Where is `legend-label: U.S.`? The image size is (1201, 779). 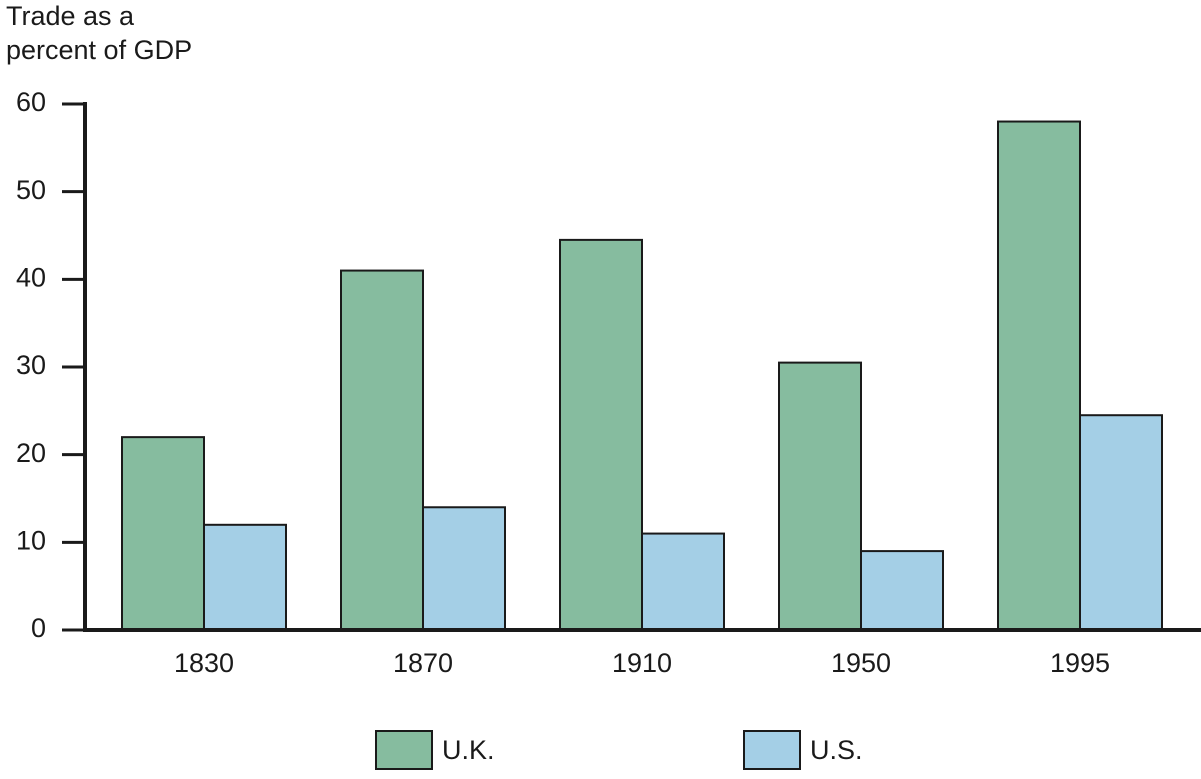 legend-label: U.S. is located at coordinates (836, 750).